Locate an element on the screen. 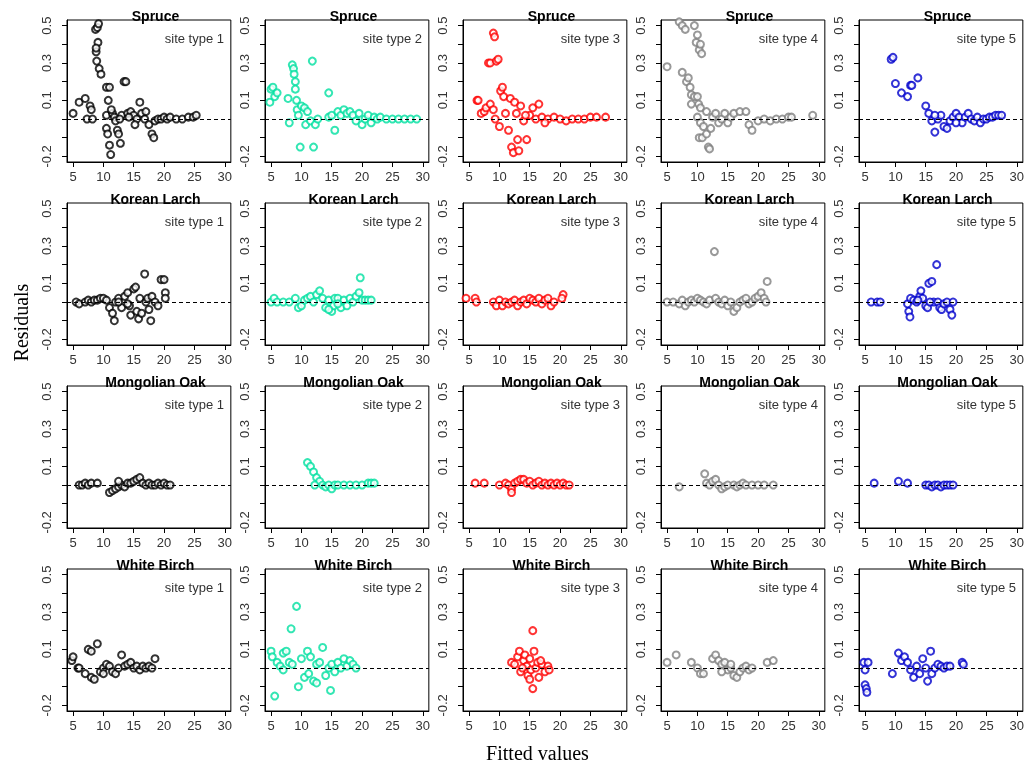 The image size is (1035, 774). x-axis-title: Fitted values is located at coordinates (537, 753).